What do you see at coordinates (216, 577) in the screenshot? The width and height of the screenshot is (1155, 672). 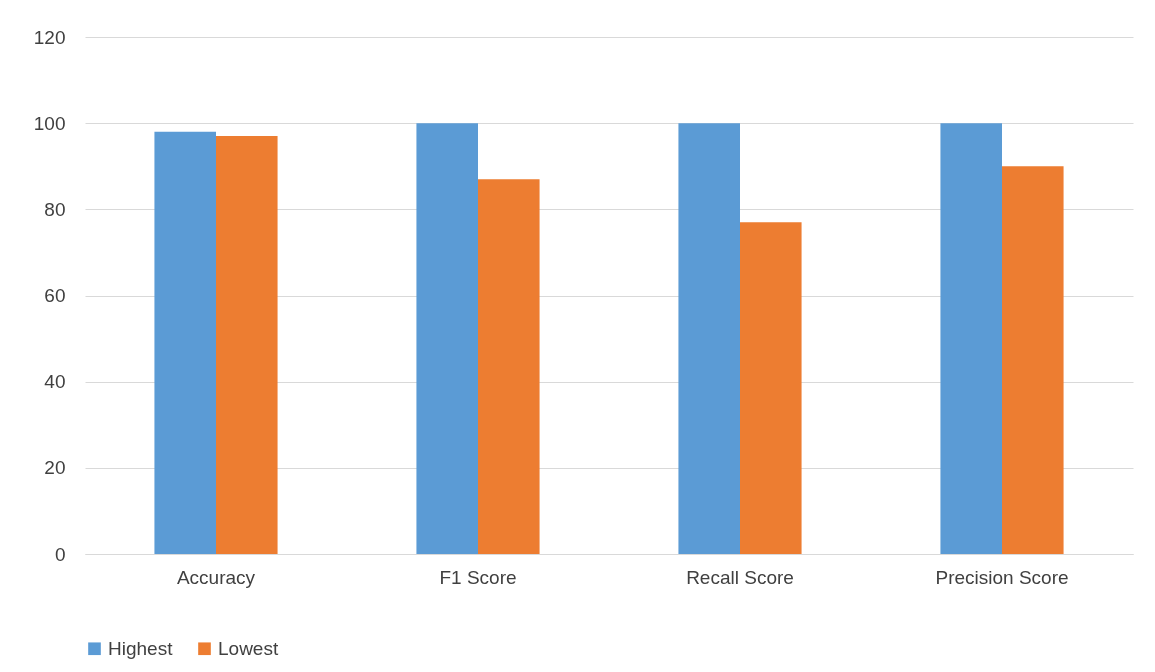 I see `x-tick-label: Accuracy` at bounding box center [216, 577].